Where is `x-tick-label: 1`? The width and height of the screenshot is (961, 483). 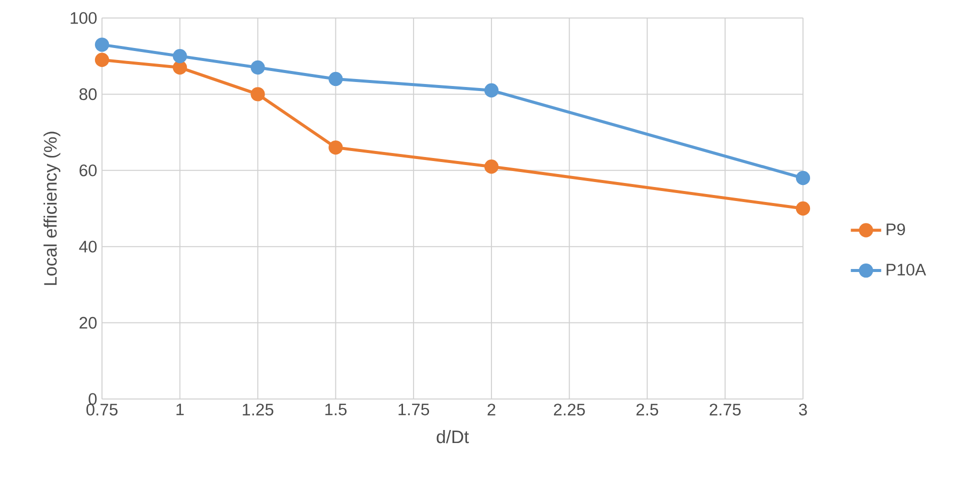
x-tick-label: 1 is located at coordinates (180, 410).